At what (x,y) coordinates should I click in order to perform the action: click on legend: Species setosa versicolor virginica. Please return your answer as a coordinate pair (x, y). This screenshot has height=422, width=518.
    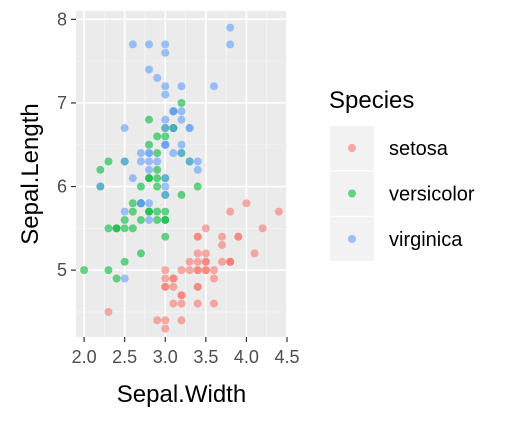
    Looking at the image, I should click on (402, 174).